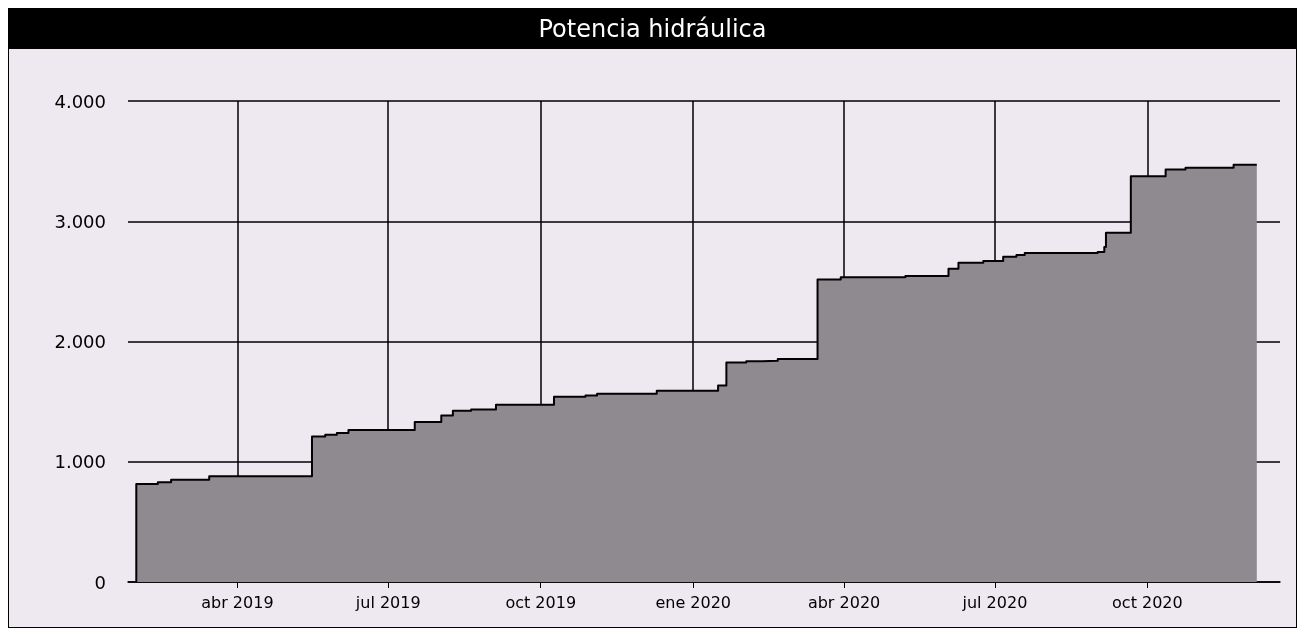 The image size is (1305, 636). Describe the element at coordinates (80, 221) in the screenshot. I see `y-tick-label: 3.000` at that location.